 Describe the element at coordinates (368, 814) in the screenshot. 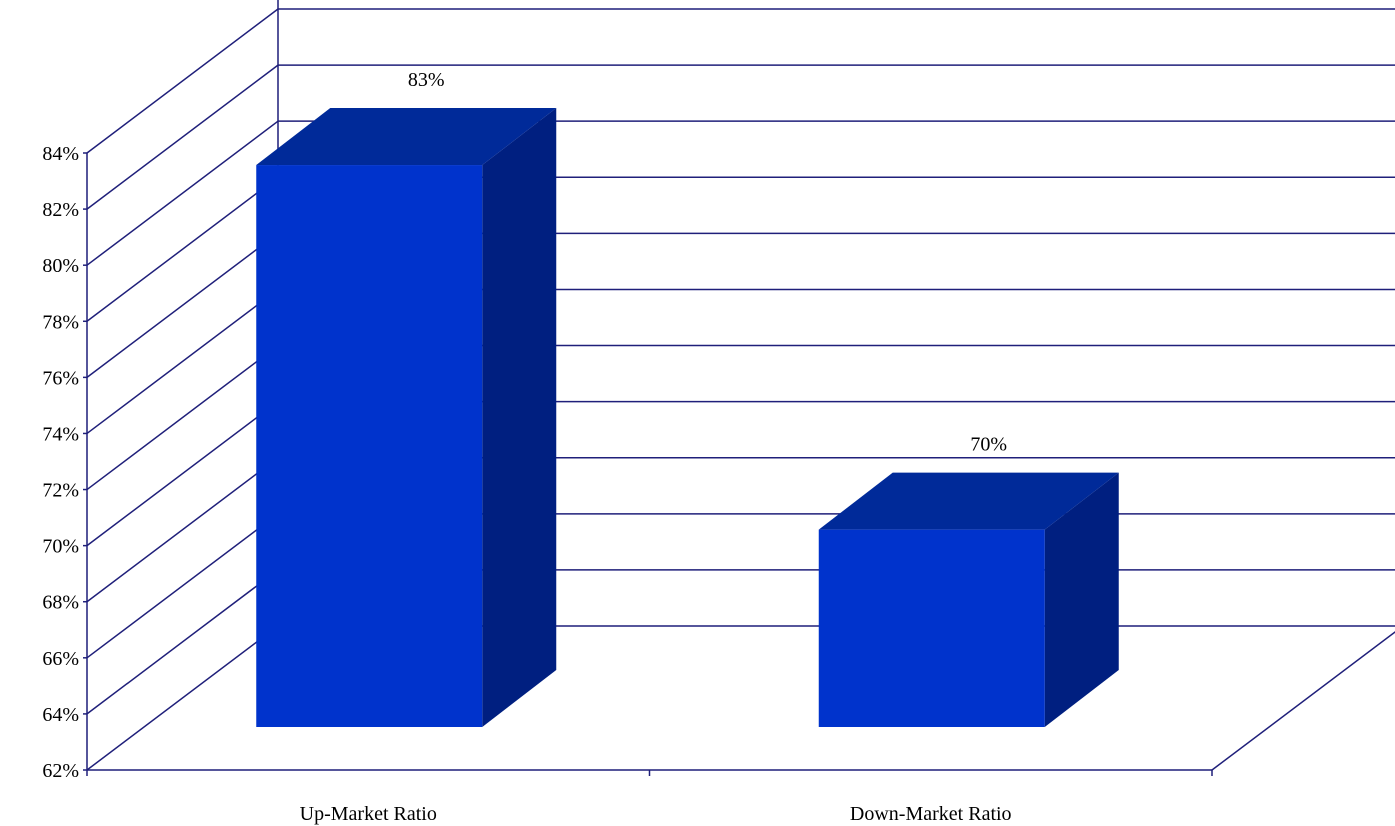

I see `x-category-label: Up-Market Ratio` at that location.